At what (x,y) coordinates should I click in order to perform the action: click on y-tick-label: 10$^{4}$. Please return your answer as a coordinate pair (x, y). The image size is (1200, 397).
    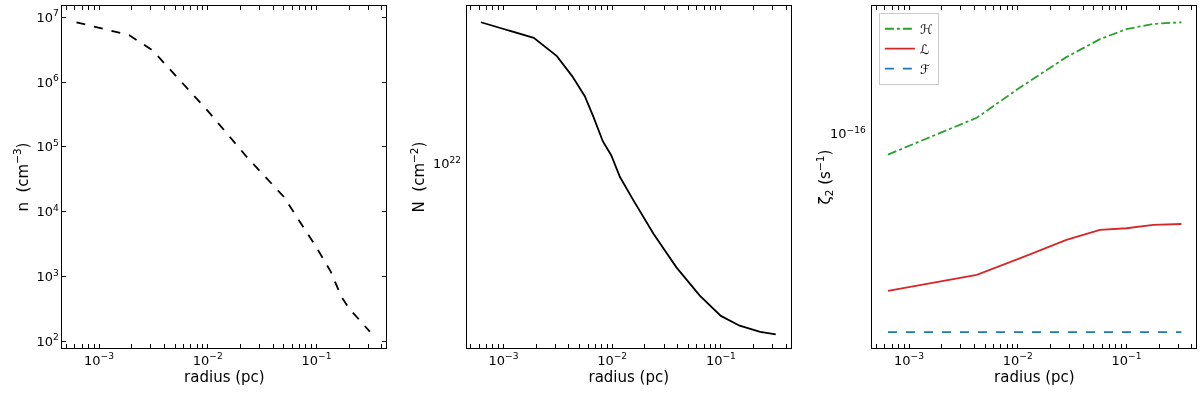
    Looking at the image, I should click on (47, 211).